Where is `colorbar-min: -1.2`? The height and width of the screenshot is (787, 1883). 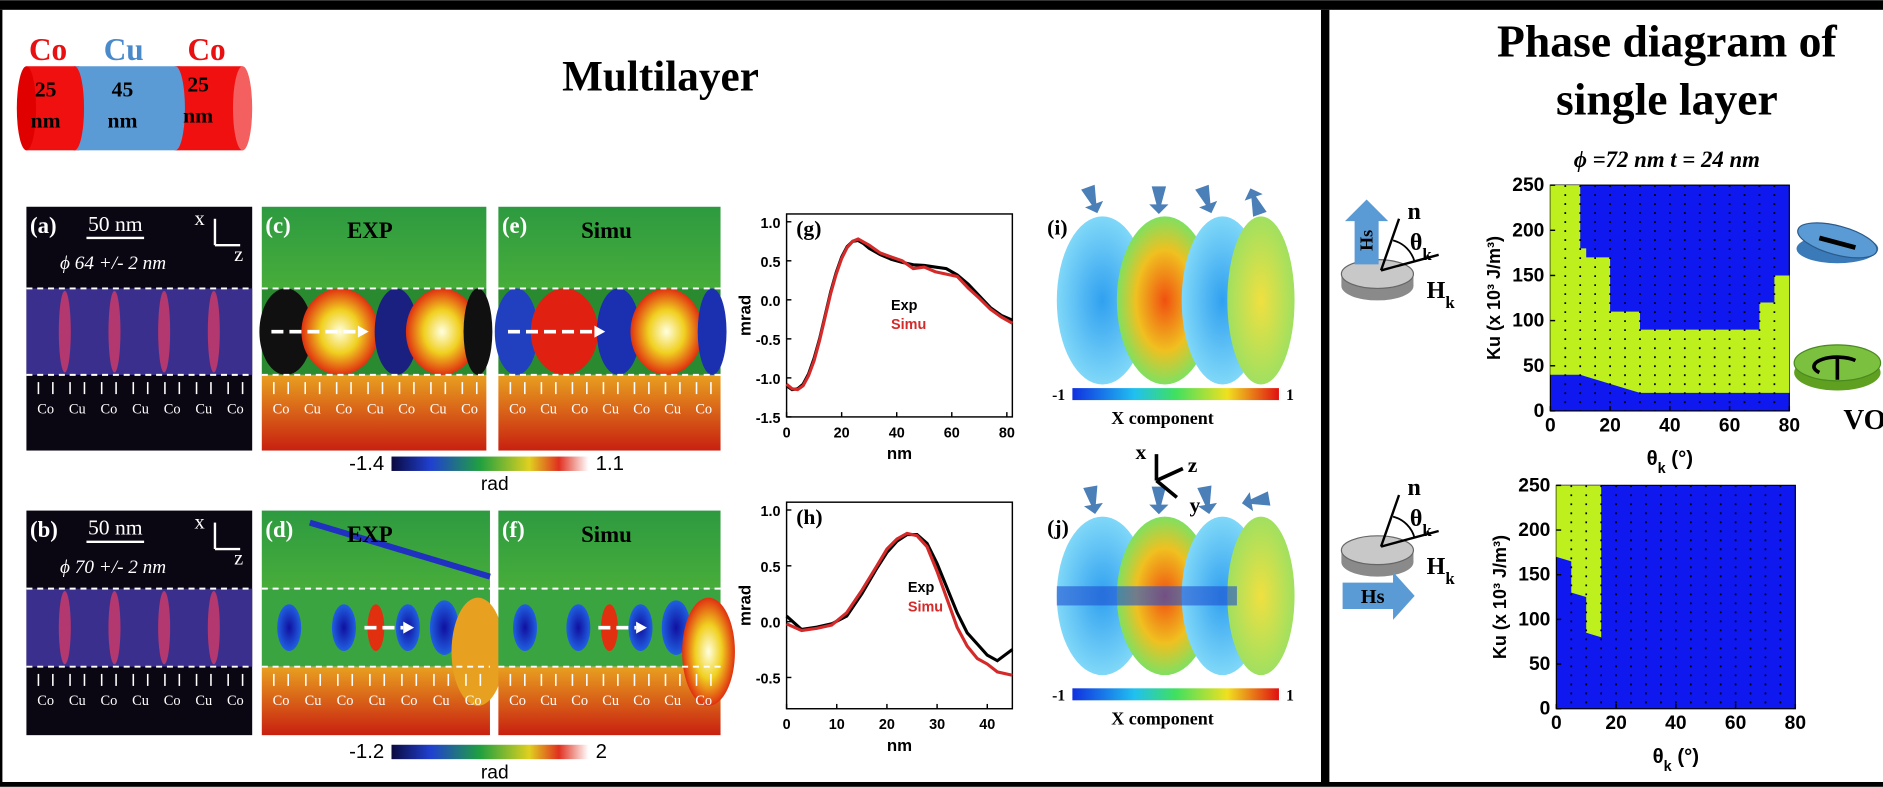 colorbar-min: -1.2 is located at coordinates (366, 752).